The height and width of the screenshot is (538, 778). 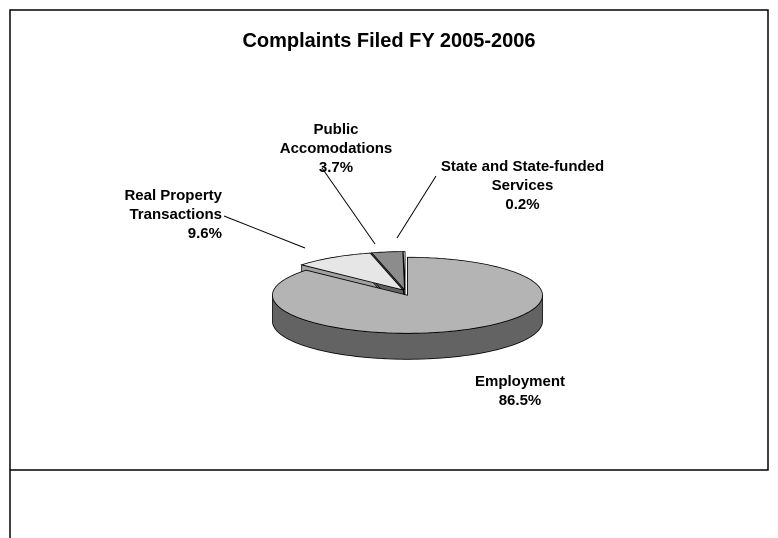 What do you see at coordinates (520, 391) in the screenshot?
I see `slice-label: Employment 86.5%` at bounding box center [520, 391].